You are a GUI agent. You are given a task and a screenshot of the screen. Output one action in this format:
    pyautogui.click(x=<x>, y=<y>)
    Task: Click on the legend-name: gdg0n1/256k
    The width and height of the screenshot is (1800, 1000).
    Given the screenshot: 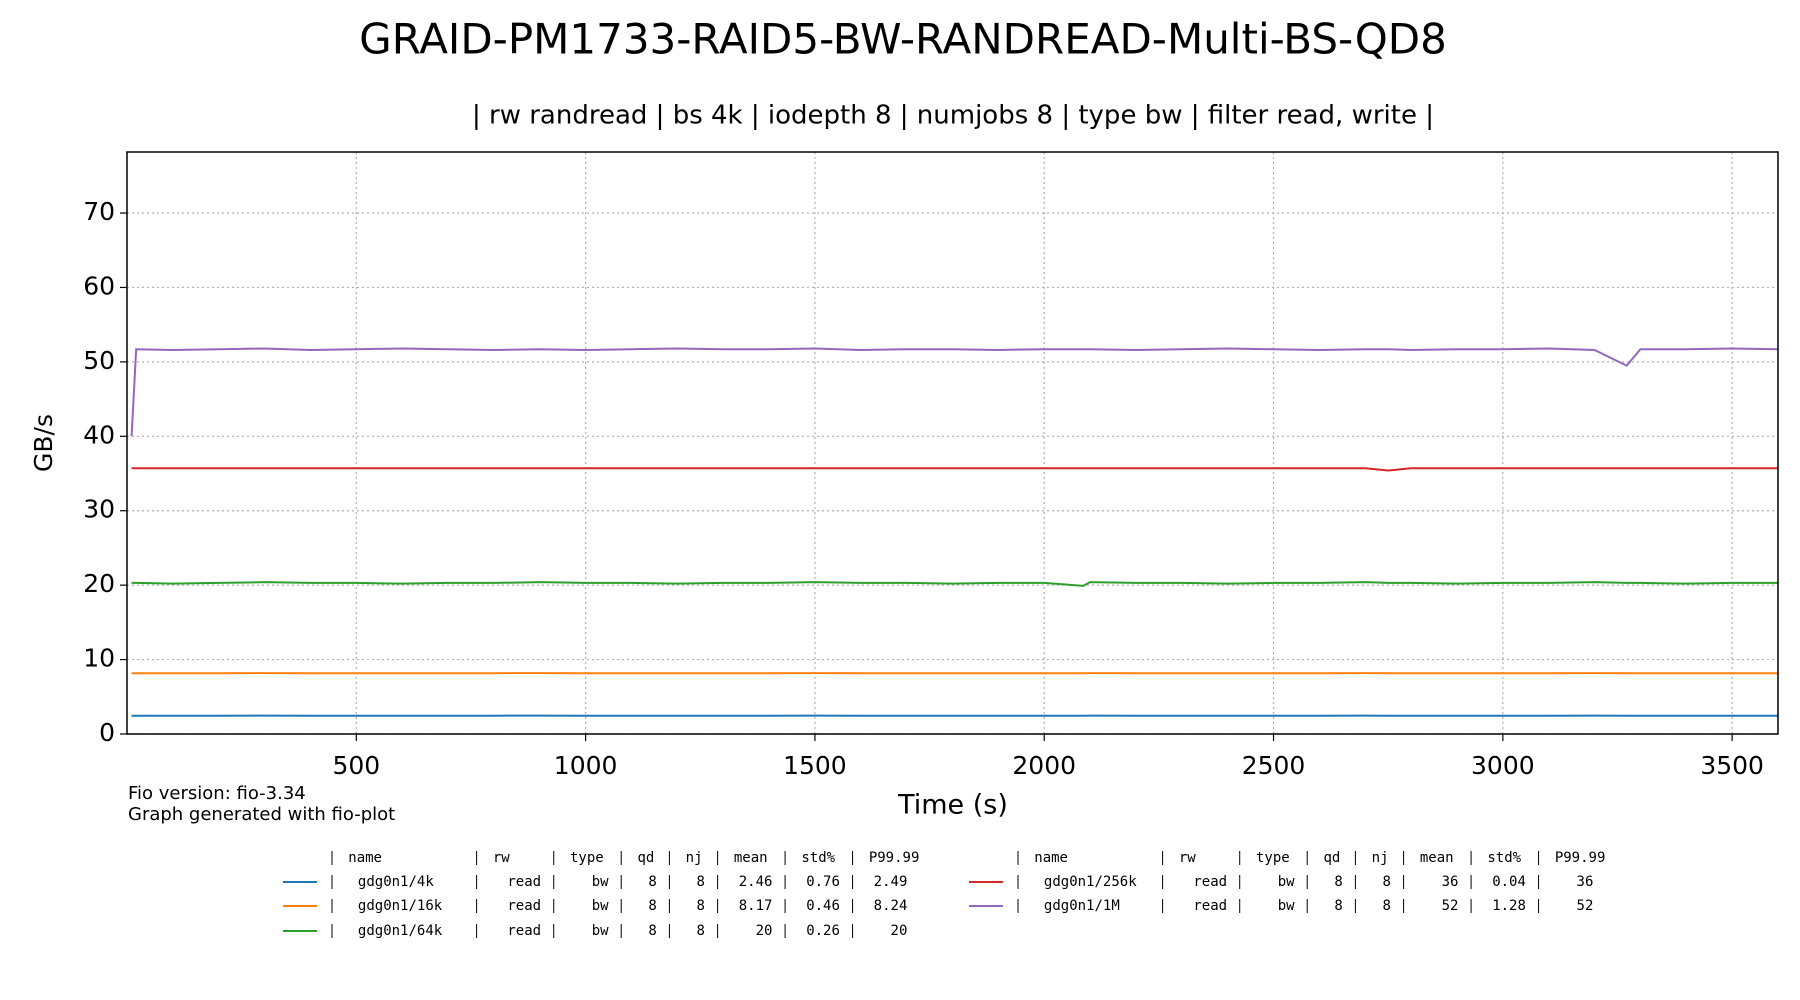 What is the action you would take?
    pyautogui.click(x=1090, y=882)
    